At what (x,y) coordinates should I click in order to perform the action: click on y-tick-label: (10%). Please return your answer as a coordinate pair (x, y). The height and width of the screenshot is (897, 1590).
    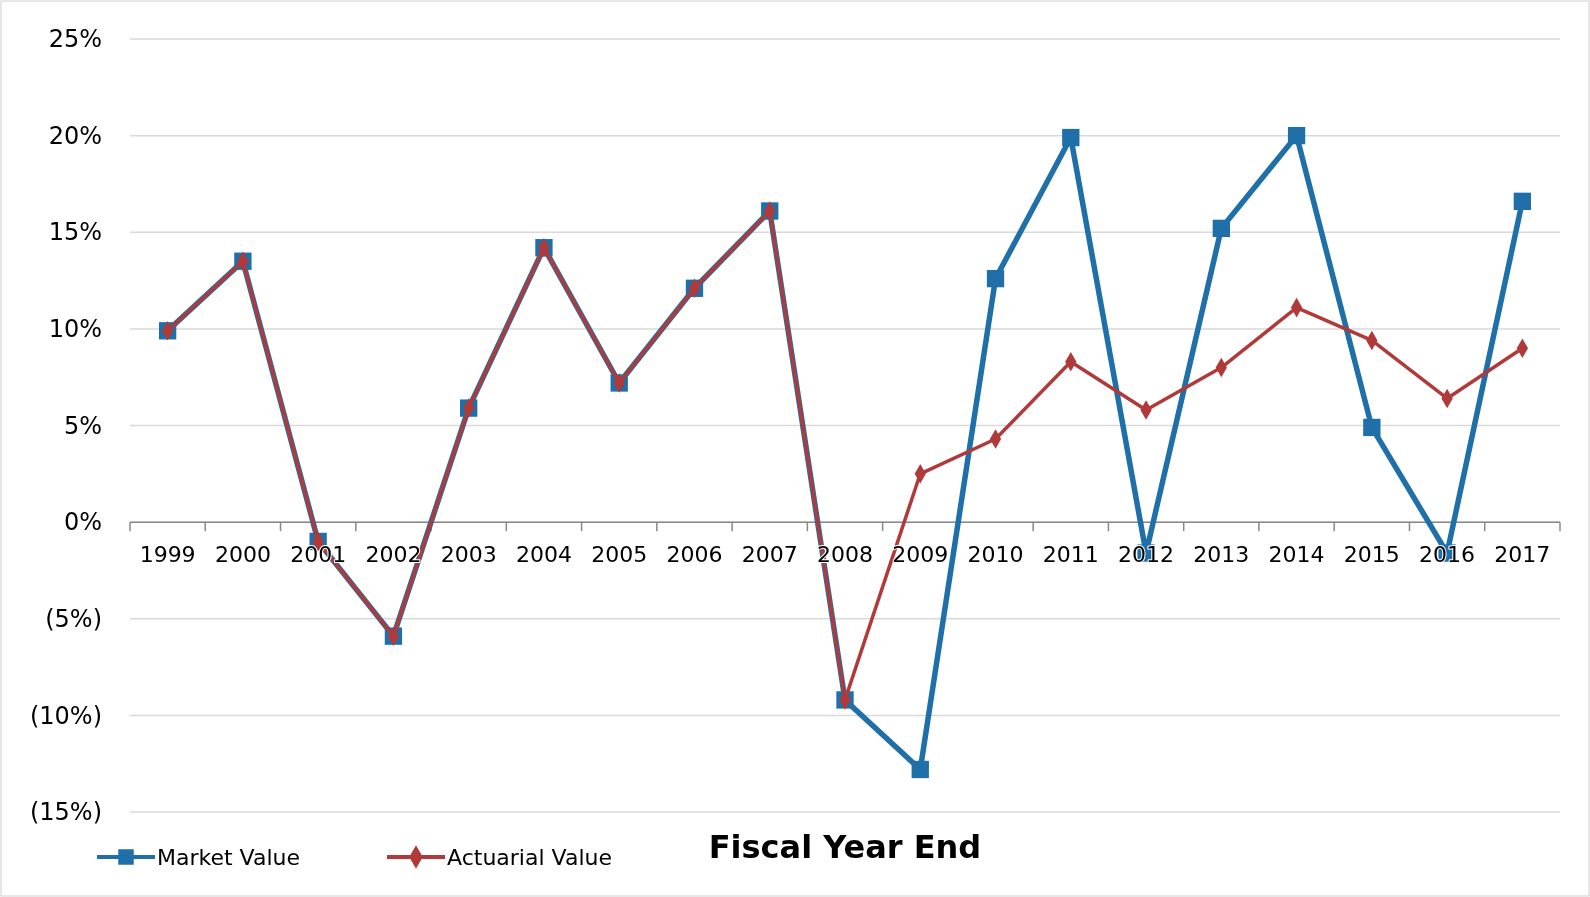
    Looking at the image, I should click on (65, 715).